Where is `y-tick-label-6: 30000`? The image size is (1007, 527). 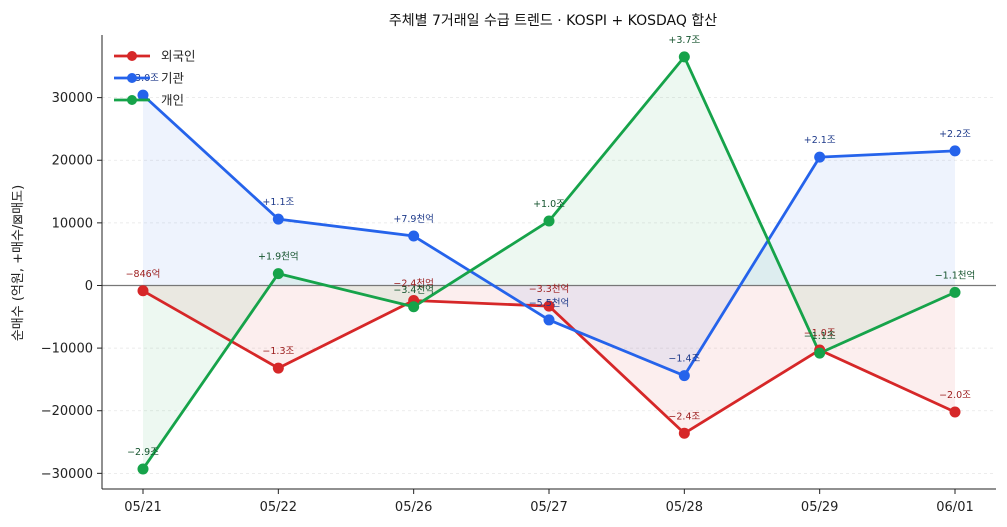 y-tick-label-6: 30000 is located at coordinates (72, 98).